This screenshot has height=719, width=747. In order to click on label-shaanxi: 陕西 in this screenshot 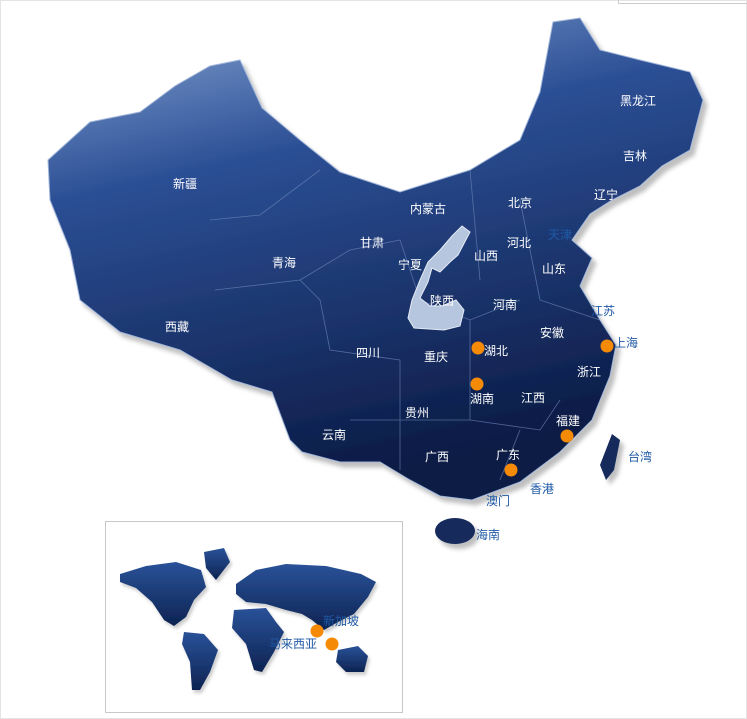, I will do `click(442, 300)`.